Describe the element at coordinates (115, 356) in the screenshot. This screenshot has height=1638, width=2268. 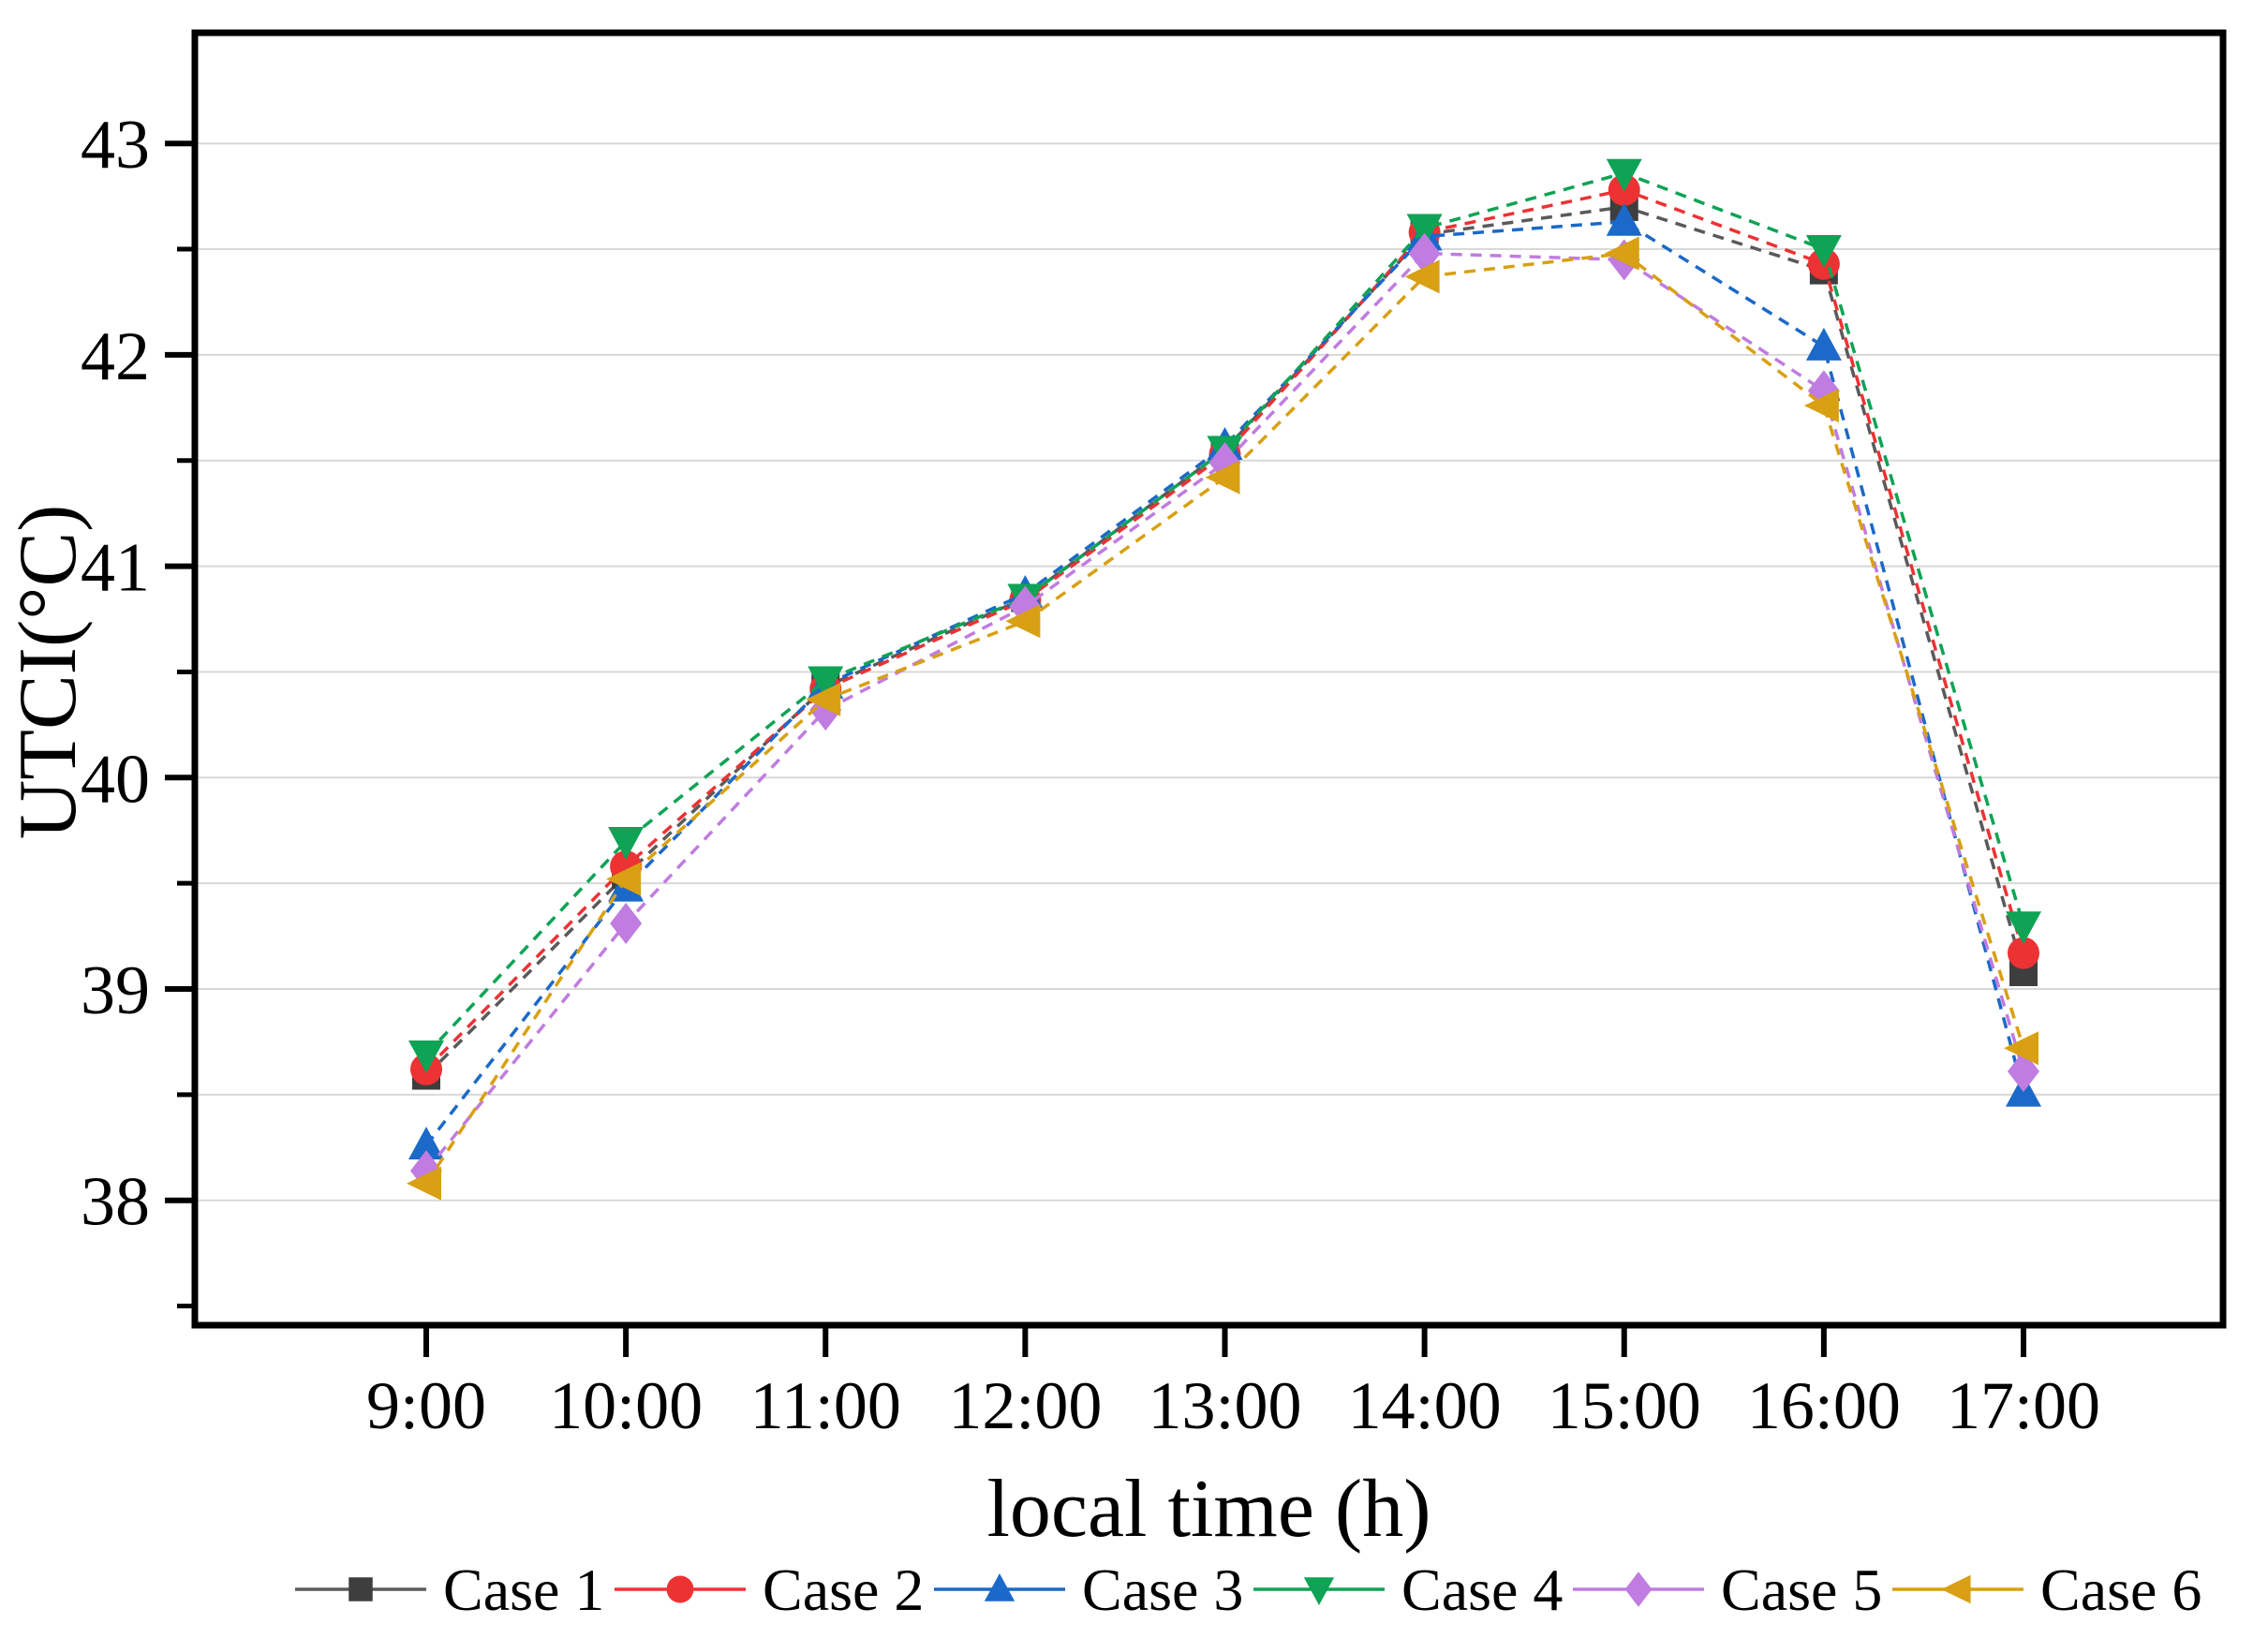
I see `y-tick-label-42: 42` at that location.